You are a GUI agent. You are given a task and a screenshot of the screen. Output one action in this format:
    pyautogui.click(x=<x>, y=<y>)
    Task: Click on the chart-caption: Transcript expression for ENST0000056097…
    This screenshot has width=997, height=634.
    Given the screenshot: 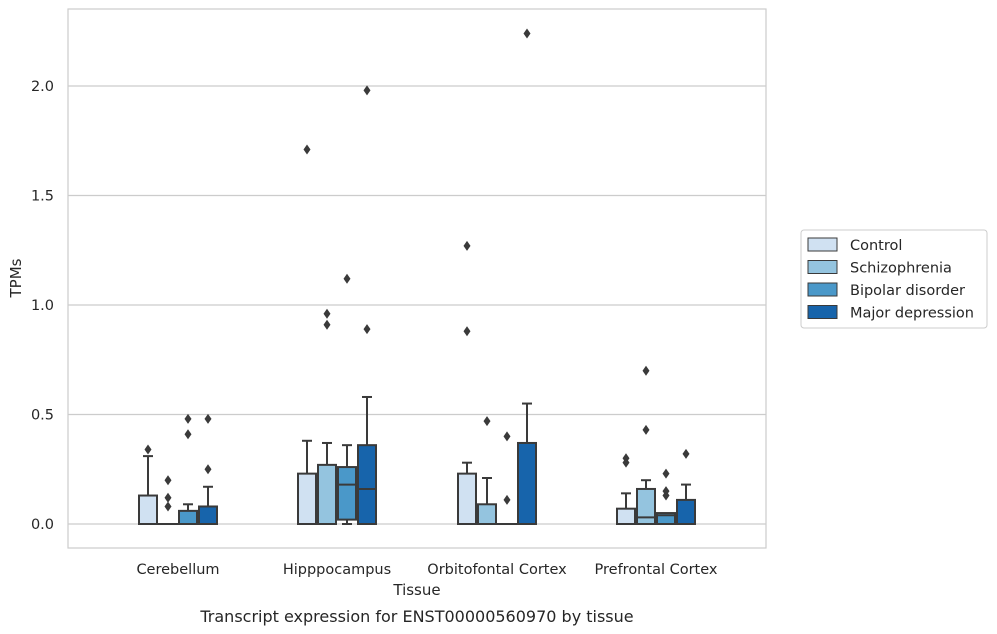 What is the action you would take?
    pyautogui.click(x=416, y=616)
    